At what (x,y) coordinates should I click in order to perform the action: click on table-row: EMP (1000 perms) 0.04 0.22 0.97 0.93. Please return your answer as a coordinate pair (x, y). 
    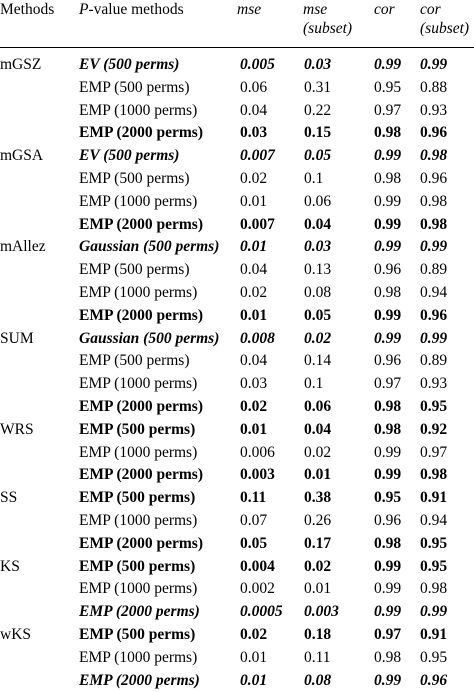
    Looking at the image, I should click on (237, 111).